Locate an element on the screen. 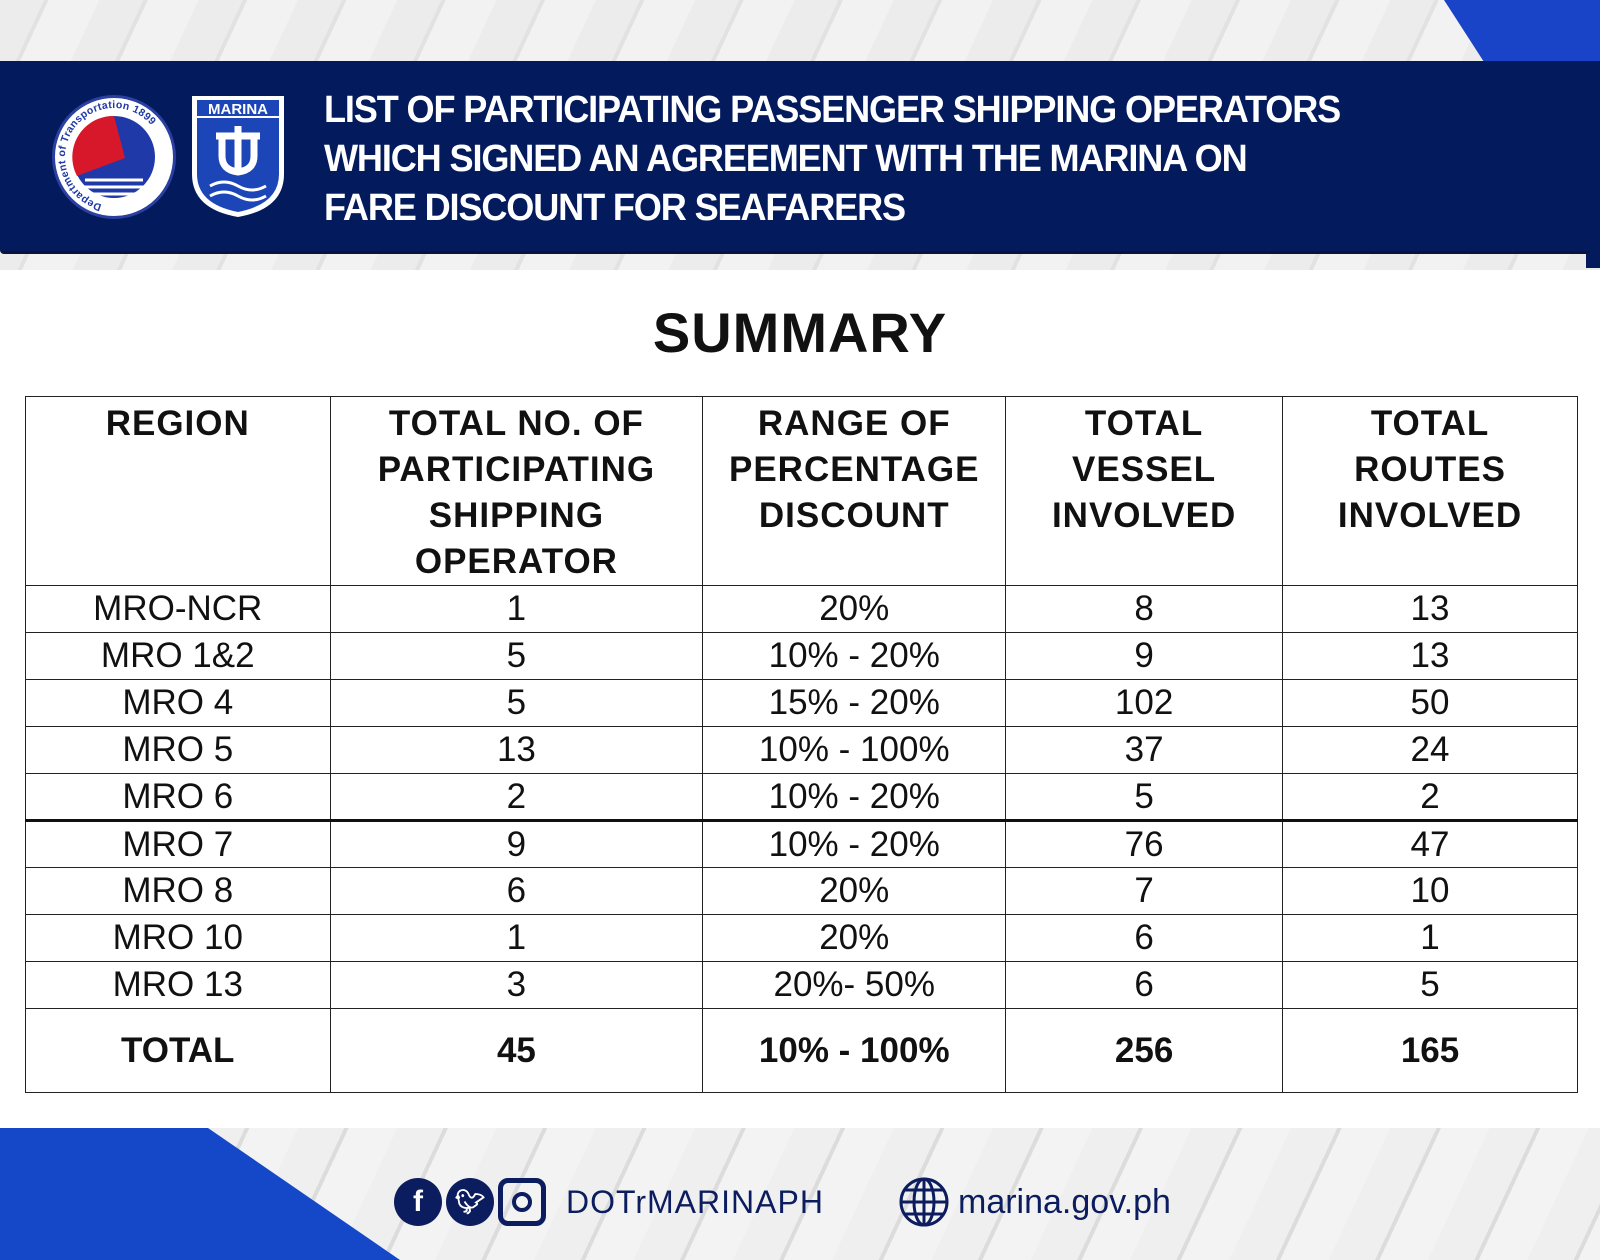  website-text: marina.gov.ph is located at coordinates (1064, 1201).